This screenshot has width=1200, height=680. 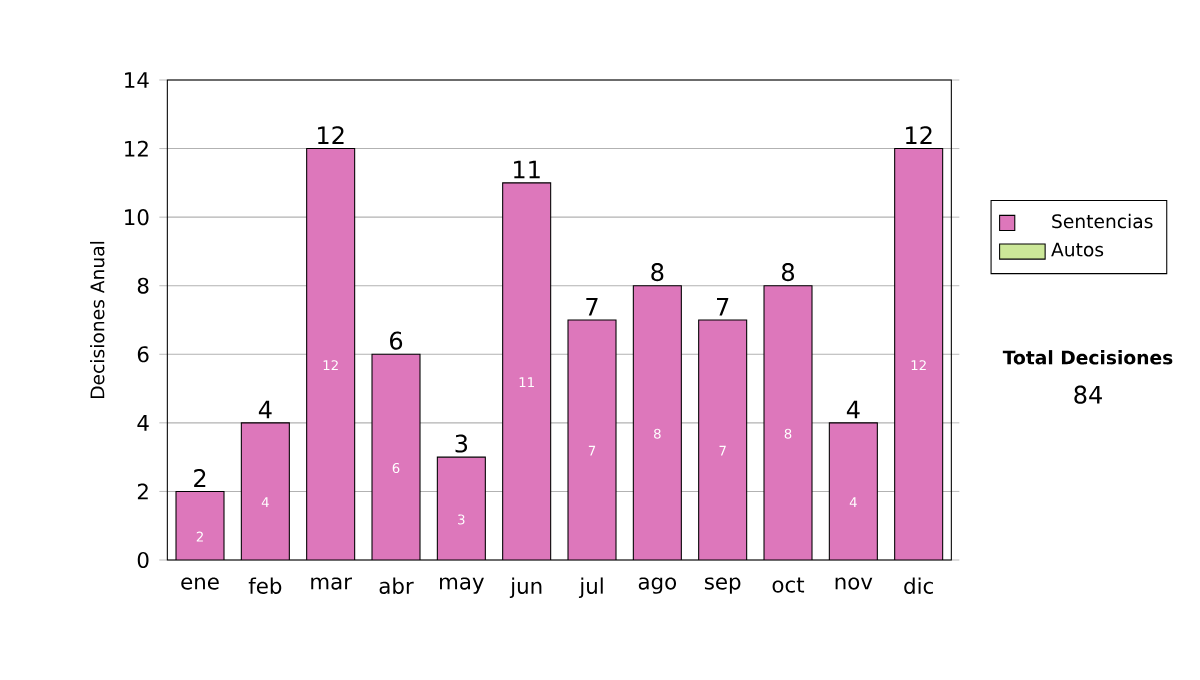 What do you see at coordinates (136, 148) in the screenshot?
I see `y-tick-label: 12` at bounding box center [136, 148].